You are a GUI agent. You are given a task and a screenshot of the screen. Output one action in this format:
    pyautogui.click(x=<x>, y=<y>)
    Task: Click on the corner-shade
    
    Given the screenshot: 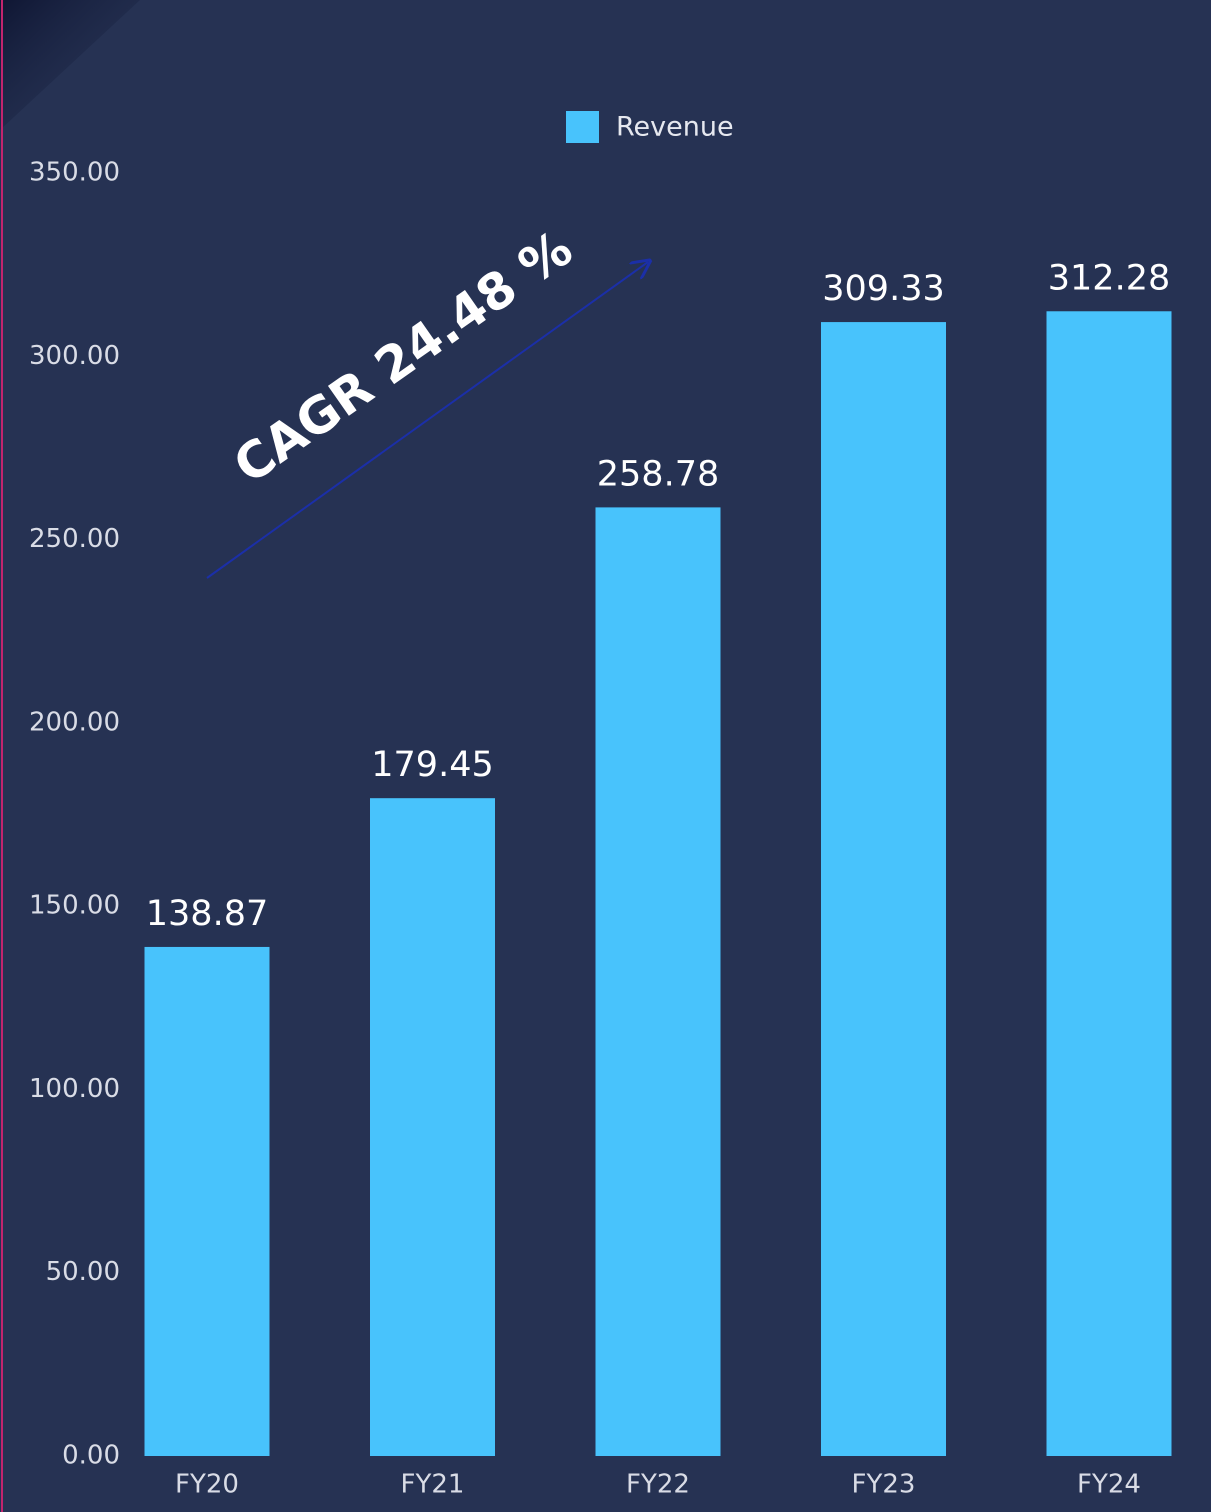 What is the action you would take?
    pyautogui.click(x=70, y=65)
    